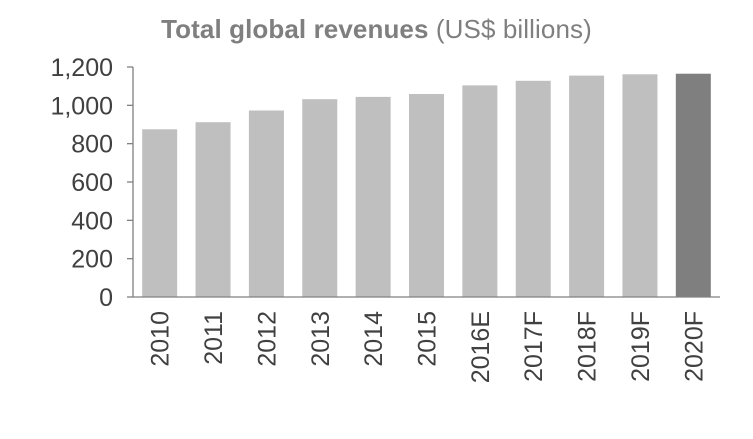 The height and width of the screenshot is (439, 753). I want to click on bar-2011, so click(213, 209).